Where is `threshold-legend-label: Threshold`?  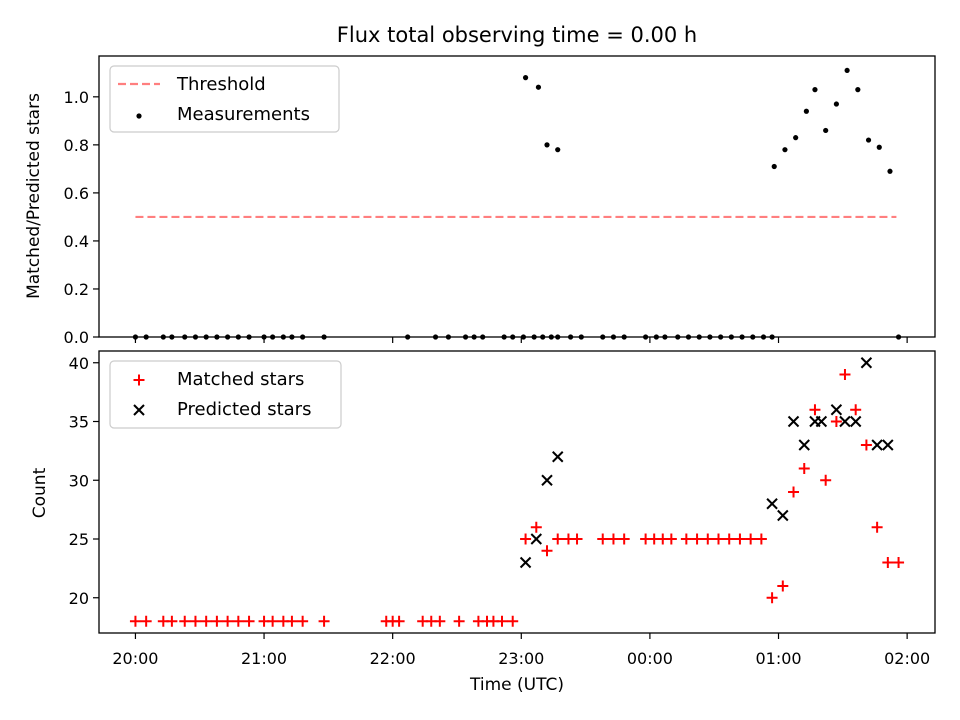 threshold-legend-label: Threshold is located at coordinates (221, 84).